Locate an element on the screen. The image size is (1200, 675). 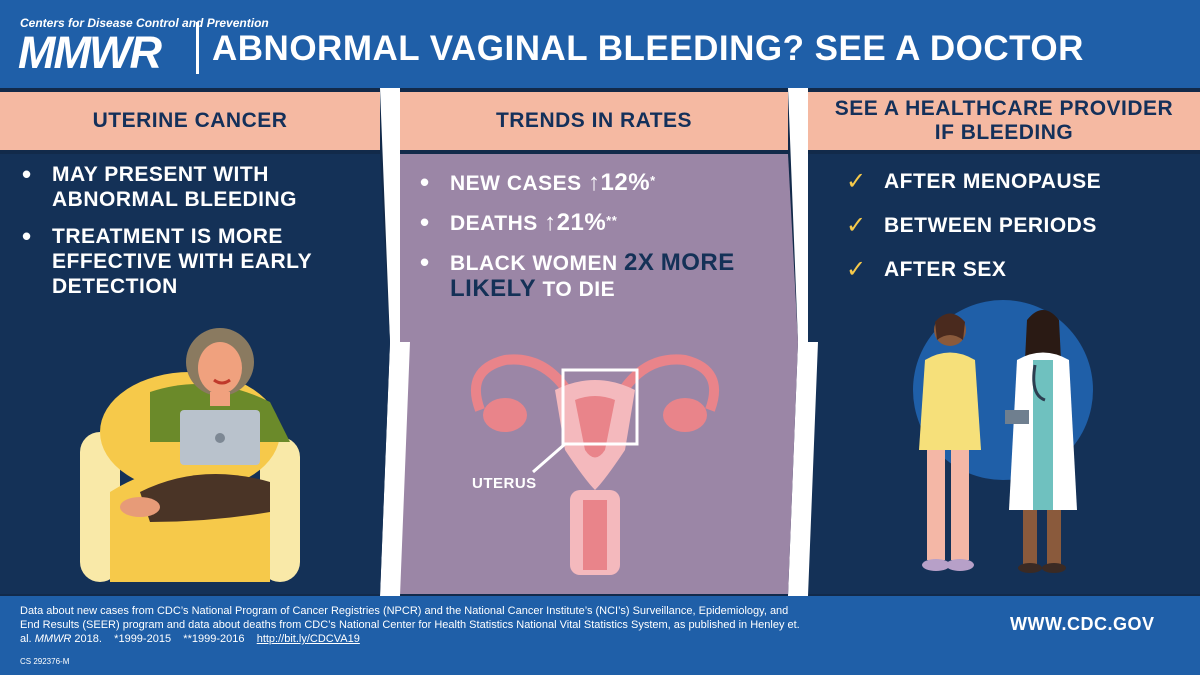
stat-value: 21% is located at coordinates (581, 222).